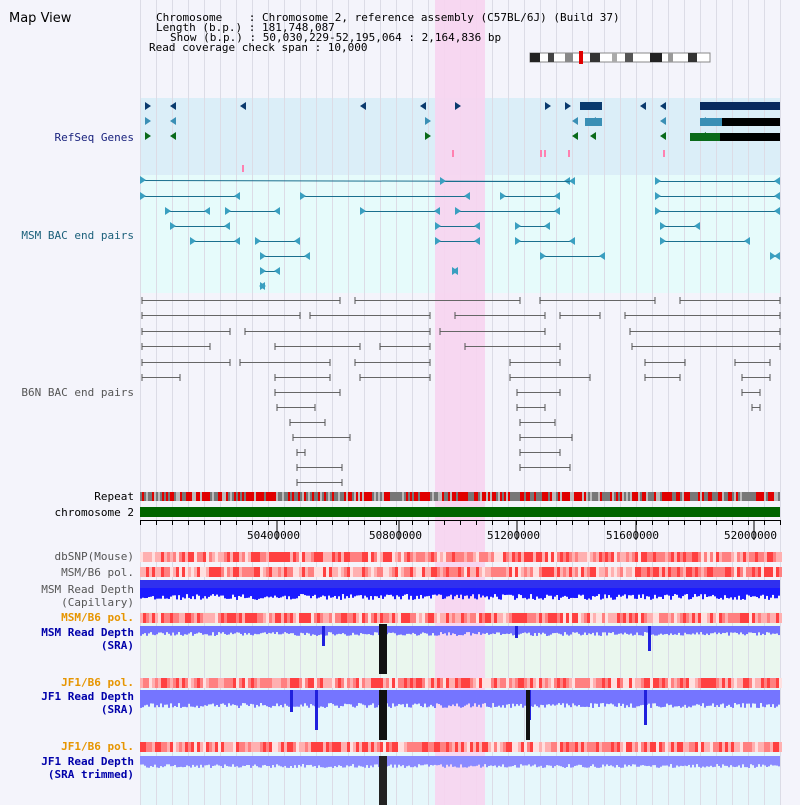 Image resolution: width=800 pixels, height=805 pixels. I want to click on ideogram-body, so click(620, 57).